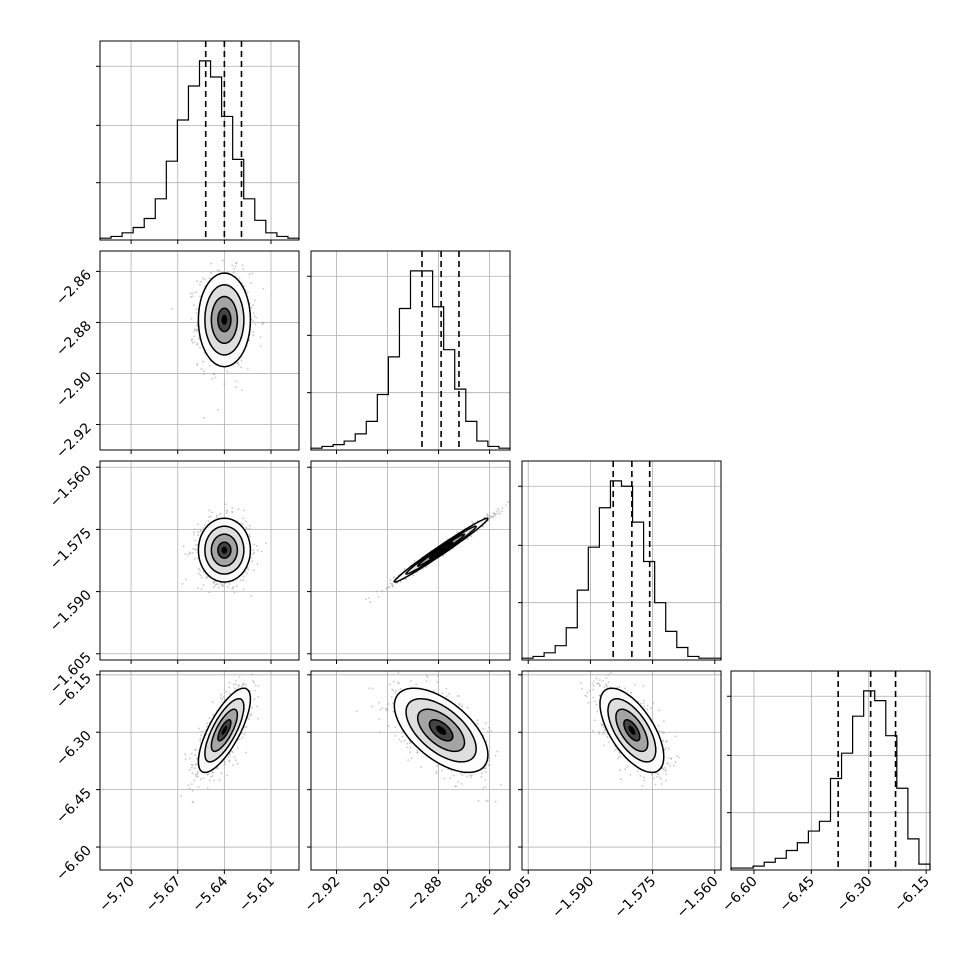 This screenshot has height=970, width=970. What do you see at coordinates (224, 320) in the screenshot?
I see `contour-line` at bounding box center [224, 320].